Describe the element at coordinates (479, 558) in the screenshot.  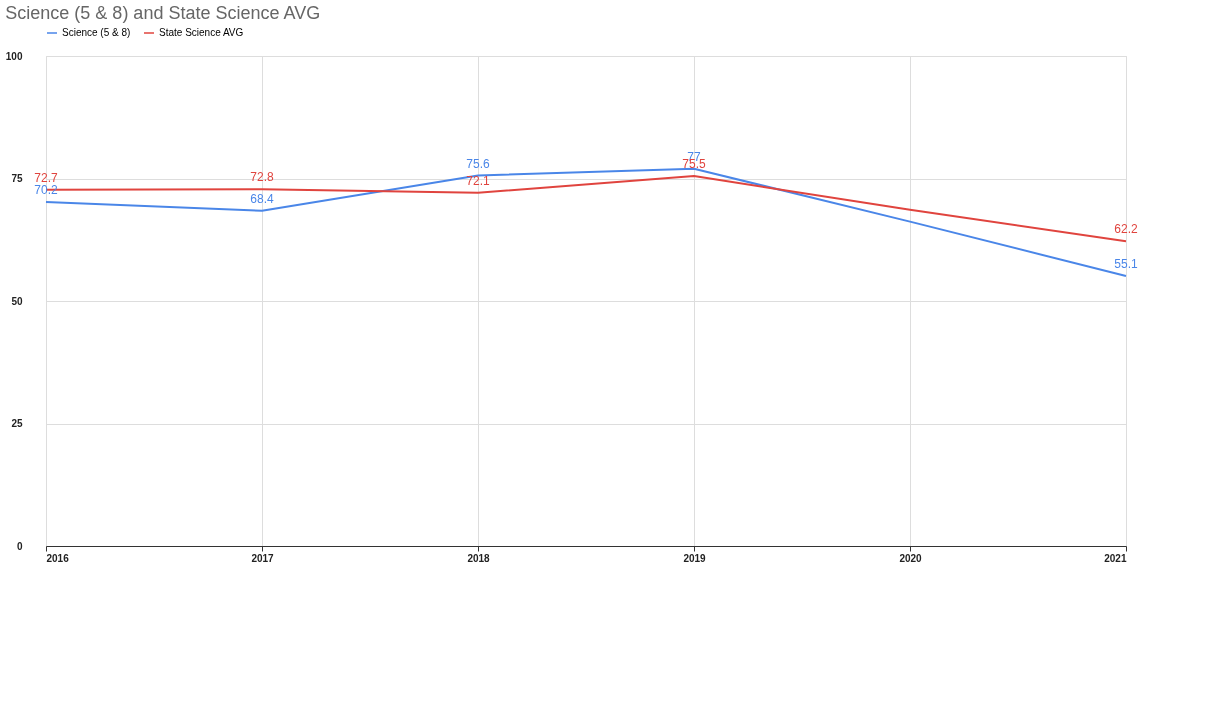
I see `x-tick-label: 2018` at that location.